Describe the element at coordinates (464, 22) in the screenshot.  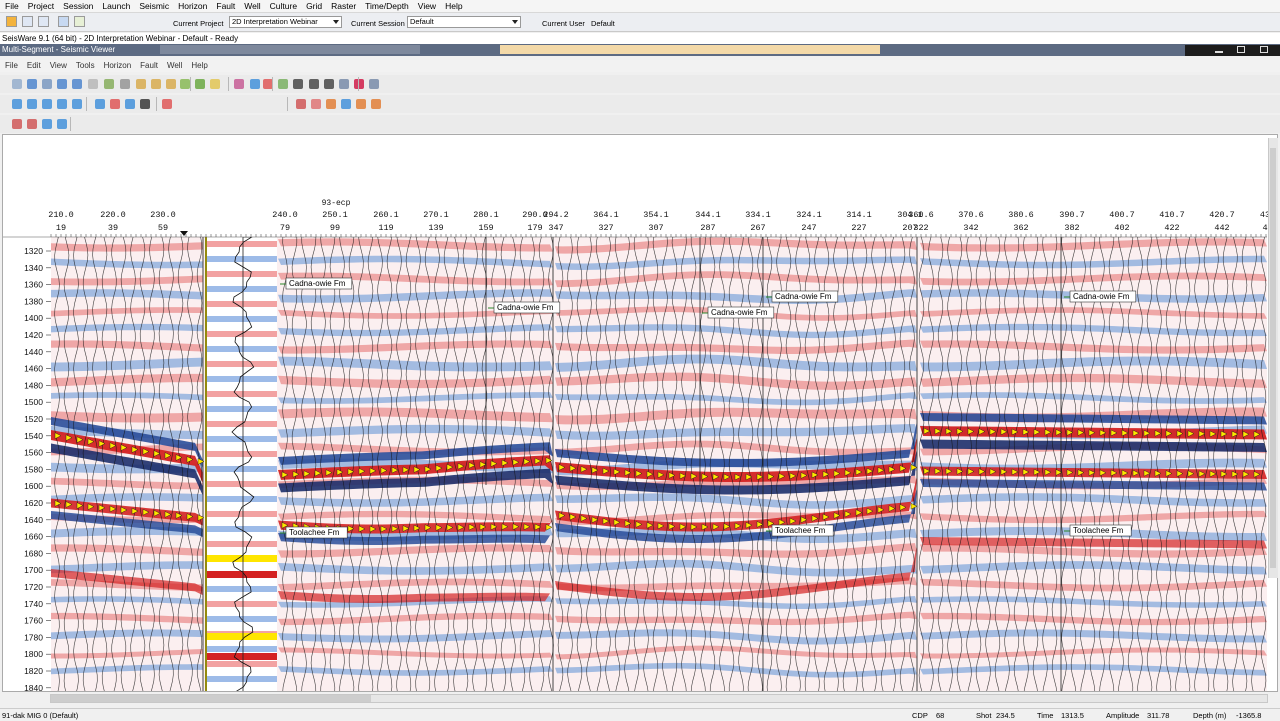
I see `current-session-select: Default` at that location.